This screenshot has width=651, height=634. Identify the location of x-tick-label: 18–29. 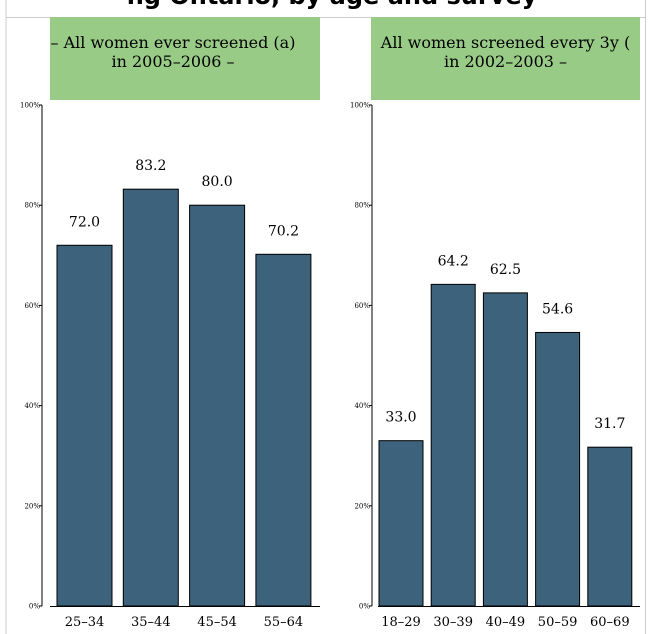
(401, 622).